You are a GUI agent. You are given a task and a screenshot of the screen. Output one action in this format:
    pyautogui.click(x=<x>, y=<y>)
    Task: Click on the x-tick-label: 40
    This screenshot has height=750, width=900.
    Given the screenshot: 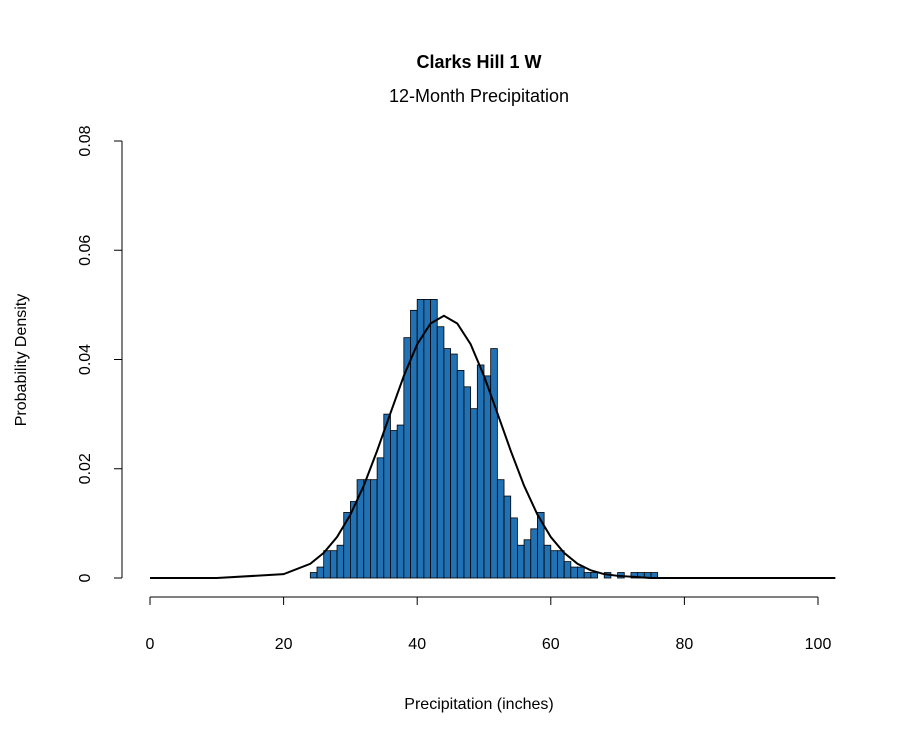 What is the action you would take?
    pyautogui.click(x=417, y=644)
    